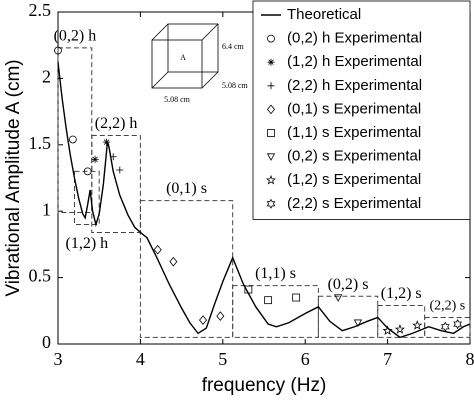 This screenshot has width=474, height=400. What do you see at coordinates (264, 385) in the screenshot?
I see `x-axis-label: frequency (Hz)` at bounding box center [264, 385].